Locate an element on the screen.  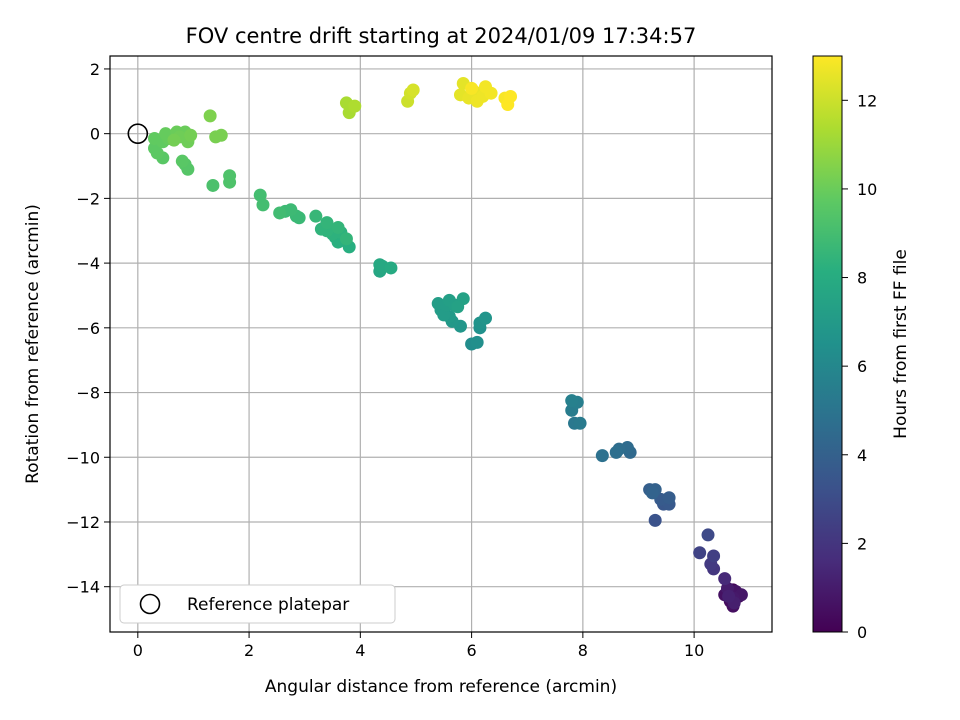
colorbar-ticks: 0 2 4 6 8 10 12 is located at coordinates (859, 366).